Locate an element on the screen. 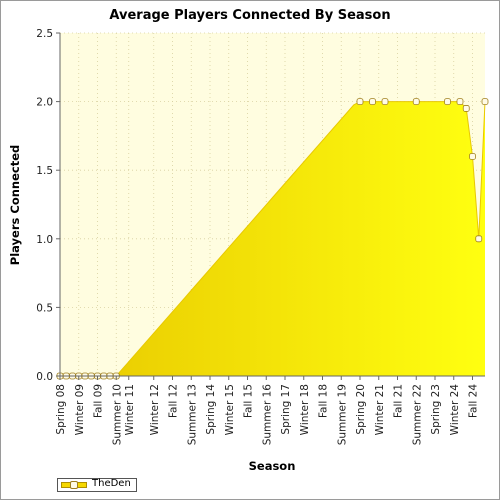  x-tick-label: Winter 21 is located at coordinates (380, 409).